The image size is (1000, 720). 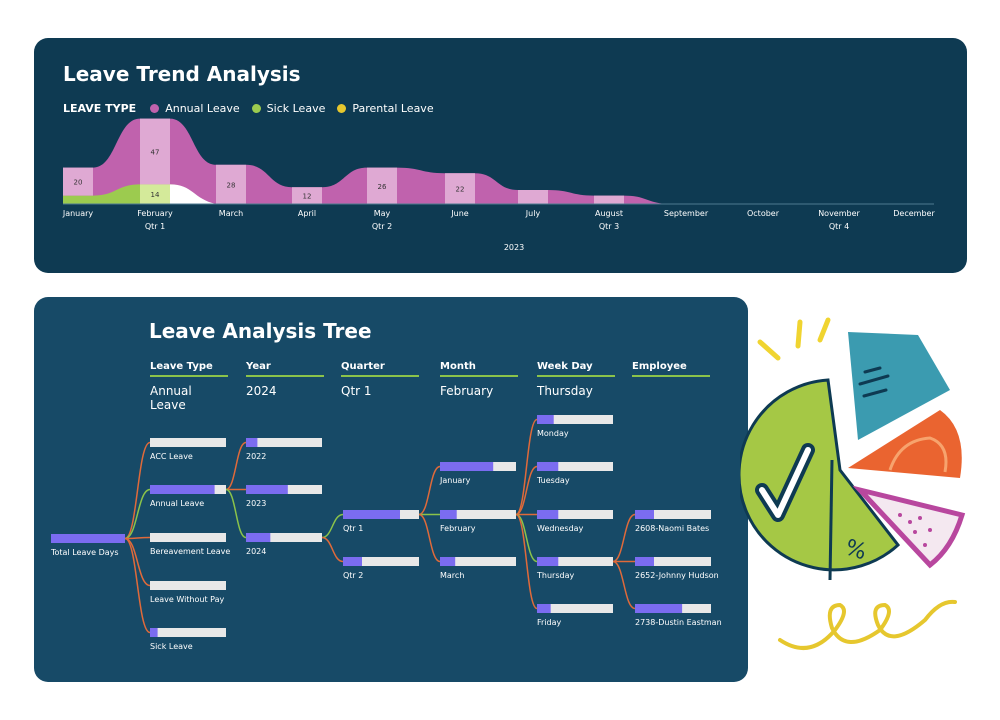 What do you see at coordinates (231, 213) in the screenshot?
I see `x-tick-label: March` at bounding box center [231, 213].